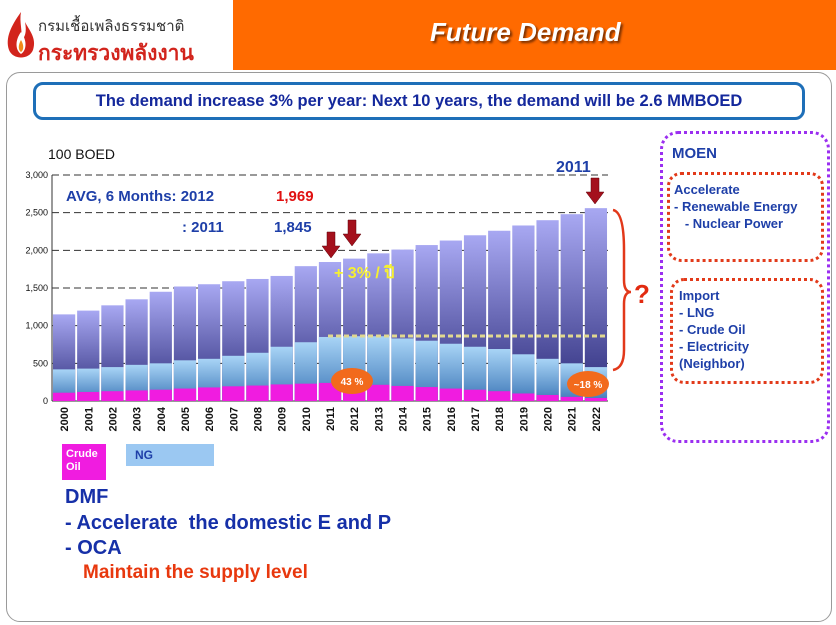 This screenshot has height=625, width=836. Describe the element at coordinates (113, 419) in the screenshot. I see `x-tick-label: 2002` at that location.